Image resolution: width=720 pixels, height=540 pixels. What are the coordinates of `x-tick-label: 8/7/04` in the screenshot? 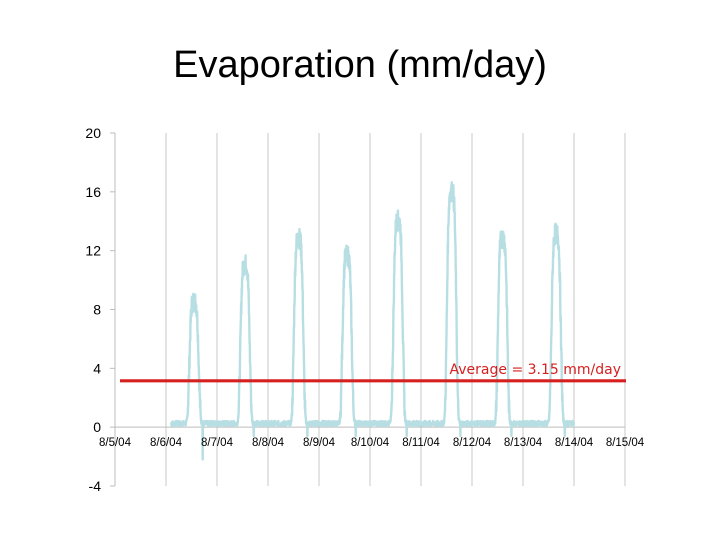 It's located at (217, 443).